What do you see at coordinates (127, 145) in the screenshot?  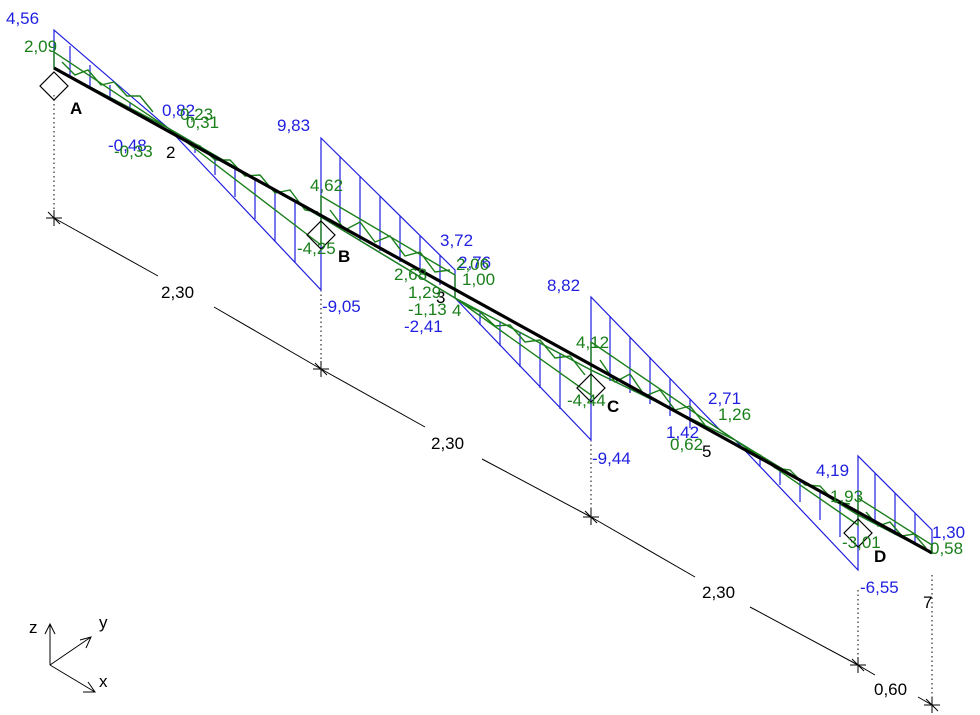 I see `blue-value-label: -0,48` at bounding box center [127, 145].